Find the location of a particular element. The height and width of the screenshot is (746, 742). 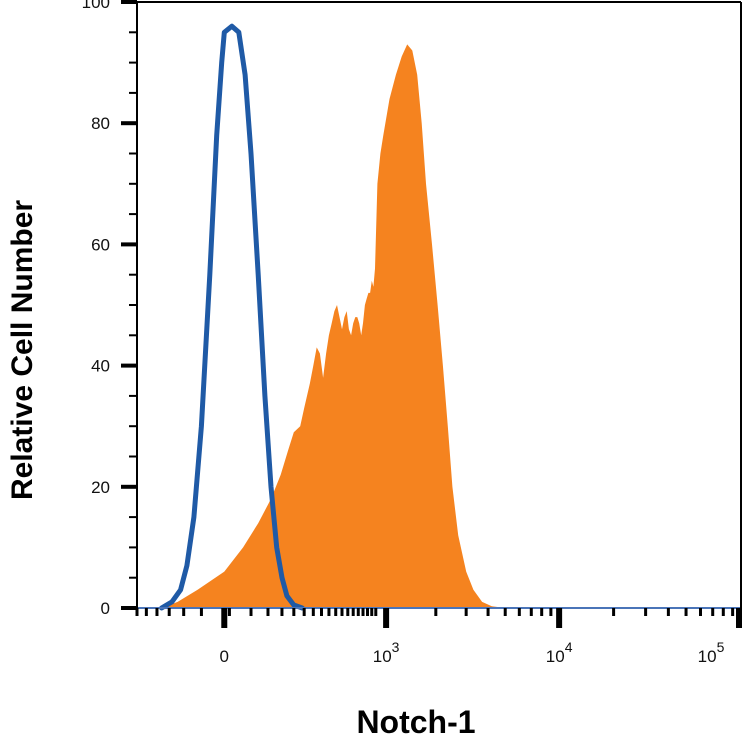

x-axis-title: Notch-1 is located at coordinates (415, 722).